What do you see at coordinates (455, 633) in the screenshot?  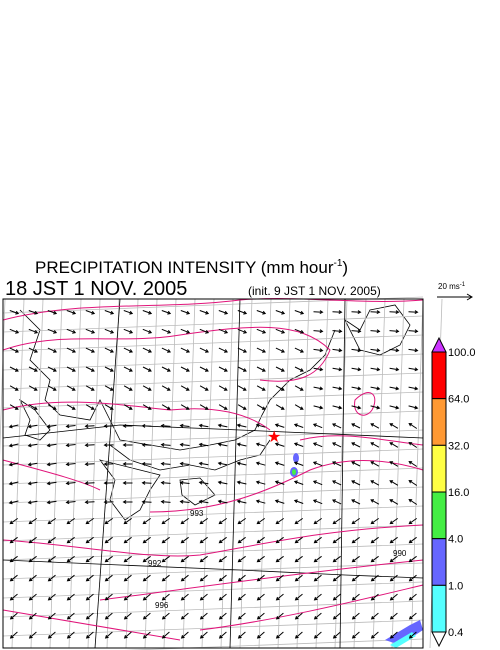 I see `colorbar-label: 0.4` at bounding box center [455, 633].